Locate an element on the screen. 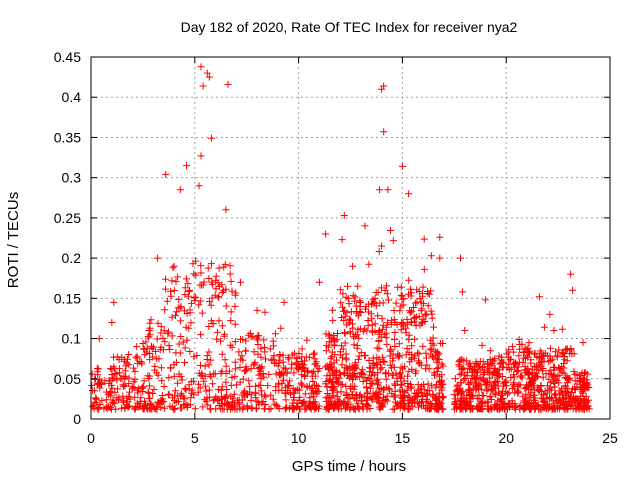  x-tick-label: 10 is located at coordinates (299, 438).